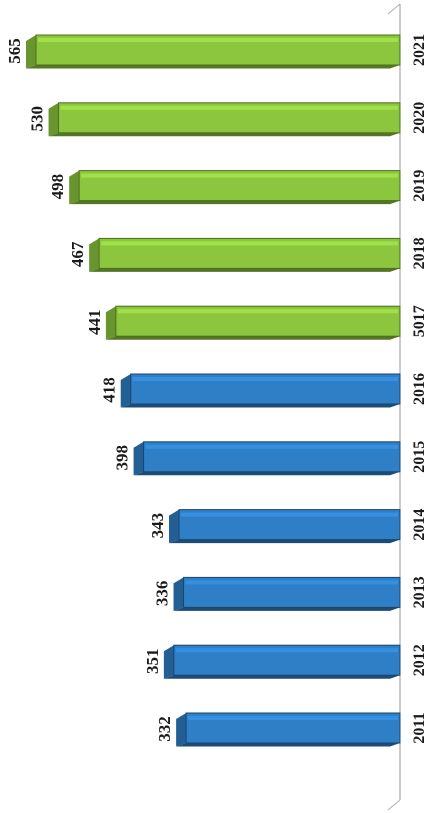  What do you see at coordinates (109, 390) in the screenshot?
I see `value-label-2016: 418` at bounding box center [109, 390].